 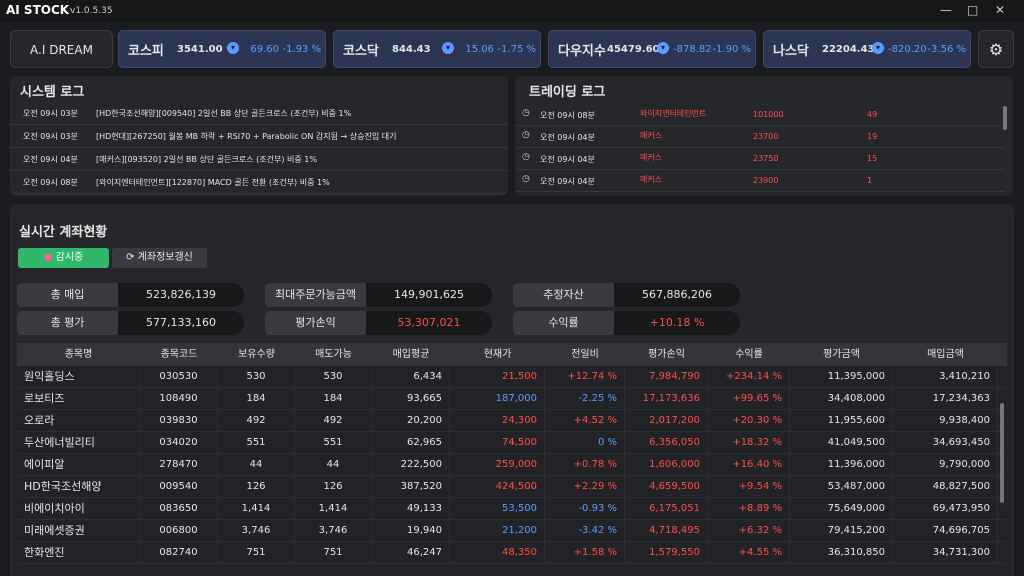 I want to click on button-label: 계좌정보갱신, so click(x=165, y=257).